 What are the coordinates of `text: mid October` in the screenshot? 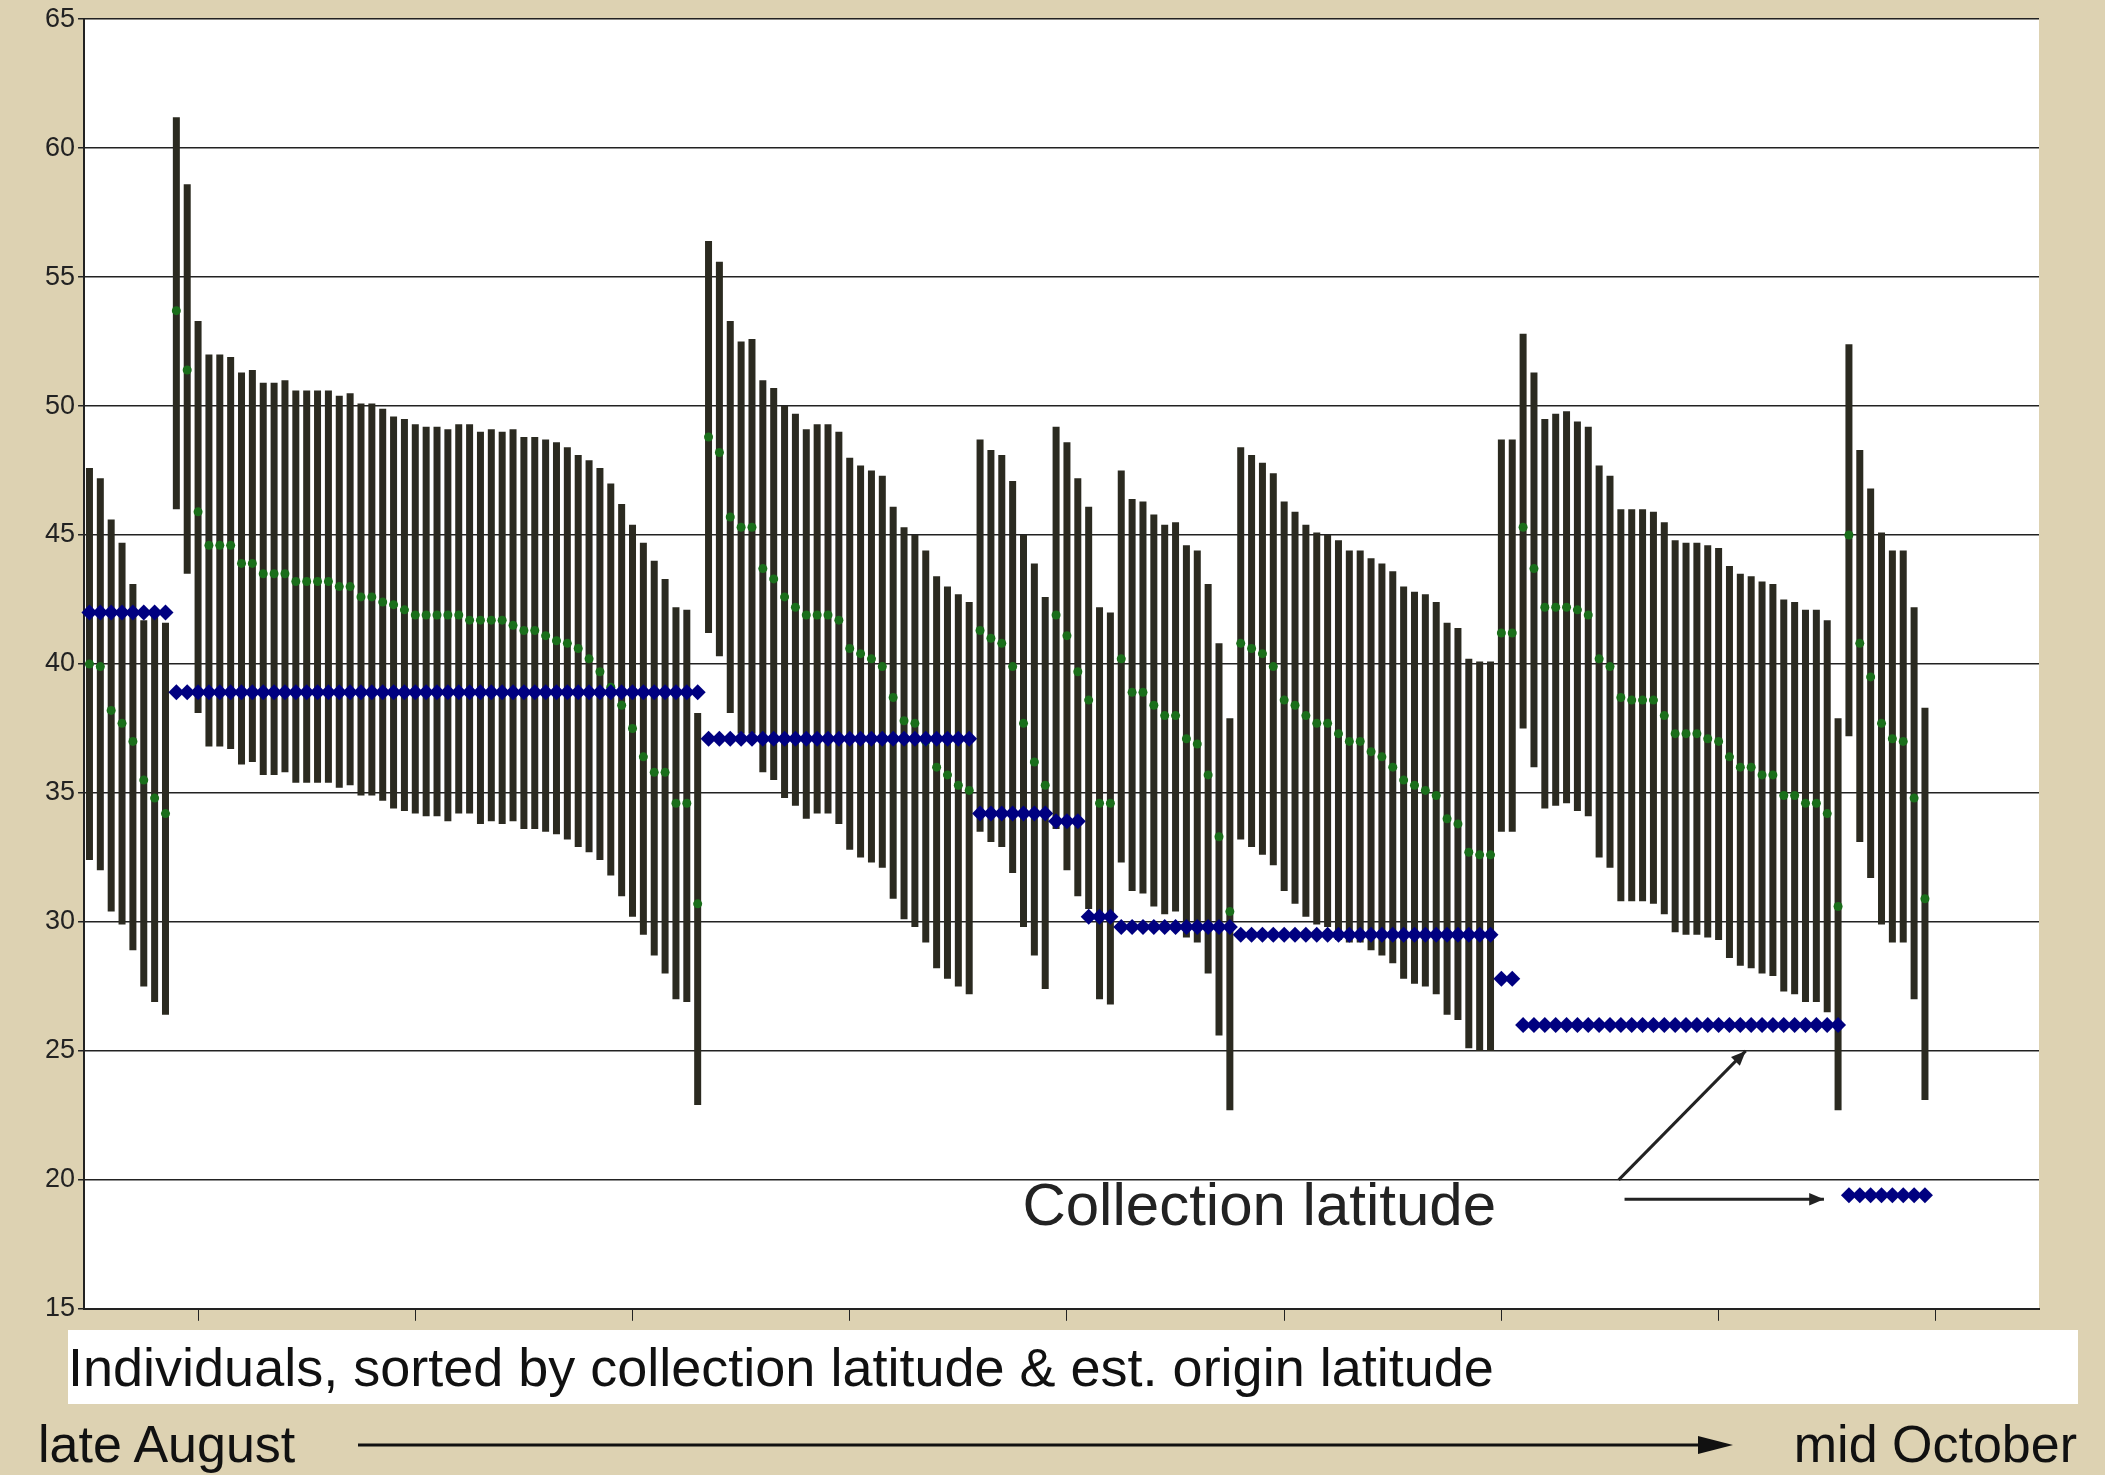 It's located at (1935, 1444).